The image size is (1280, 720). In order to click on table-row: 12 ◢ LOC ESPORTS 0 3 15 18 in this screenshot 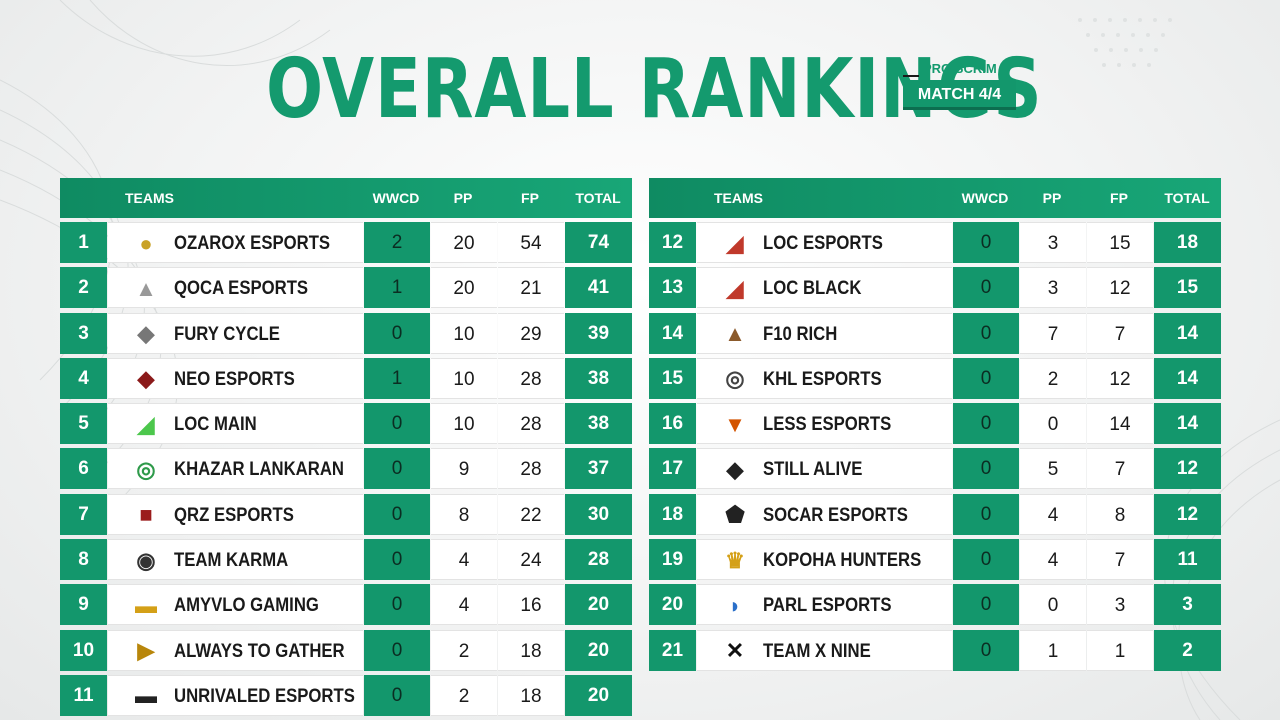, I will do `click(935, 242)`.